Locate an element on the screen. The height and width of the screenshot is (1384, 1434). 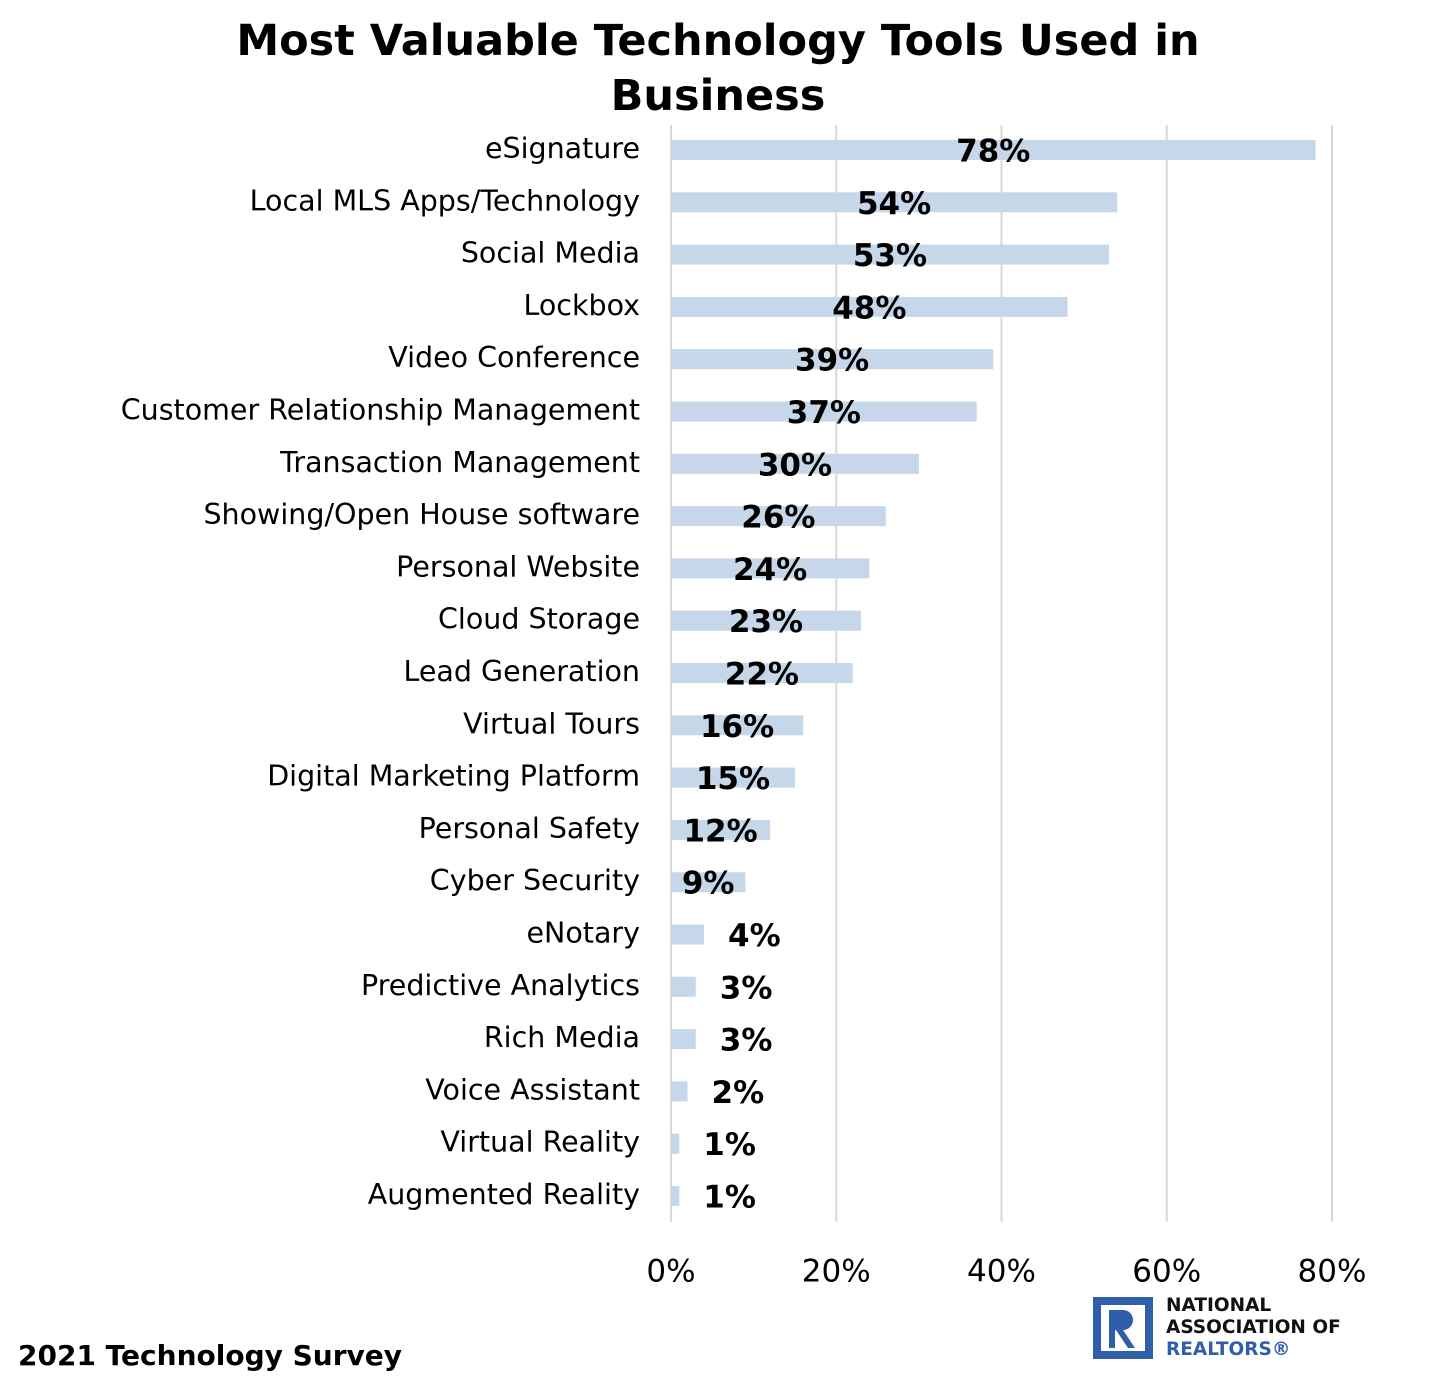
y-tick-label: Virtual Reality is located at coordinates (540, 1142).